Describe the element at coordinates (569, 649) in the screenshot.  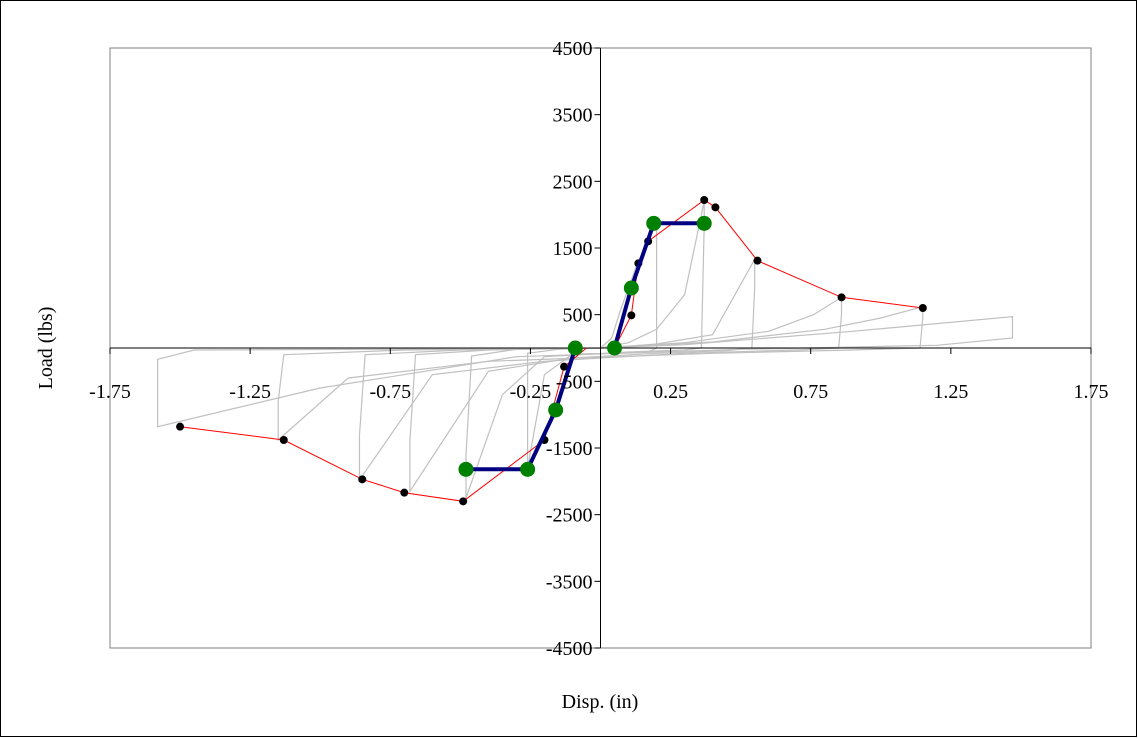
I see `y-tick-label: -4500` at that location.